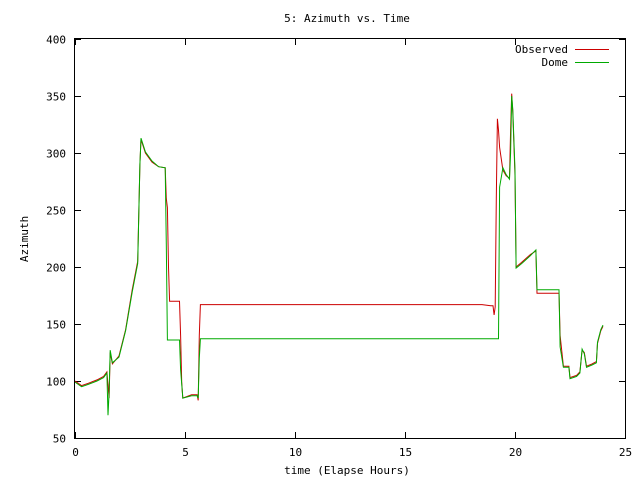 Image resolution: width=640 pixels, height=480 pixels. Describe the element at coordinates (59, 439) in the screenshot. I see `y-tick-label: 50` at that location.